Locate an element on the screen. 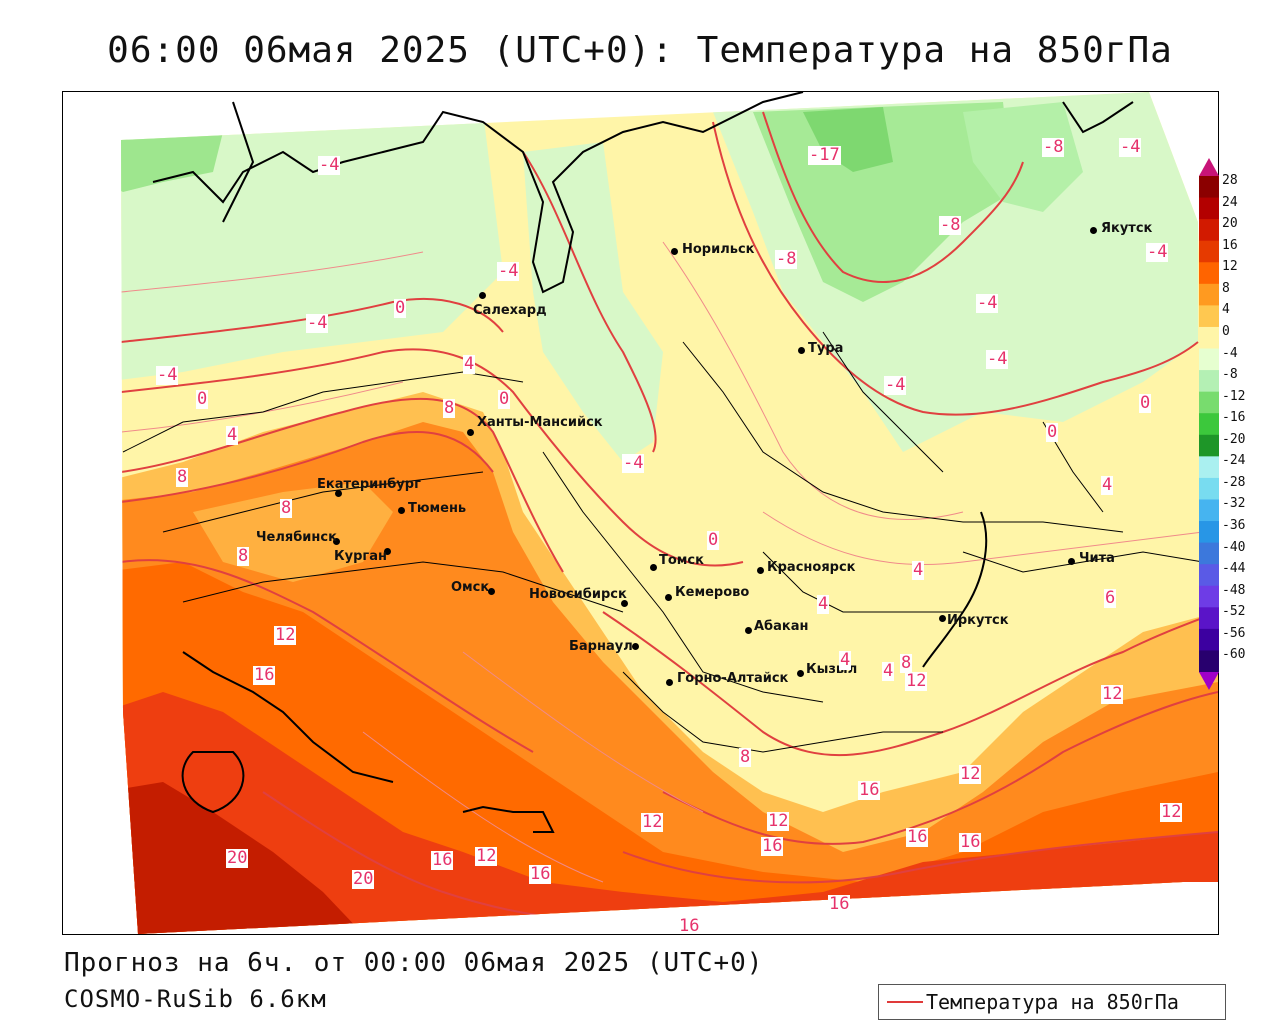  city-label-yakutsk: Якутск is located at coordinates (1127, 228).